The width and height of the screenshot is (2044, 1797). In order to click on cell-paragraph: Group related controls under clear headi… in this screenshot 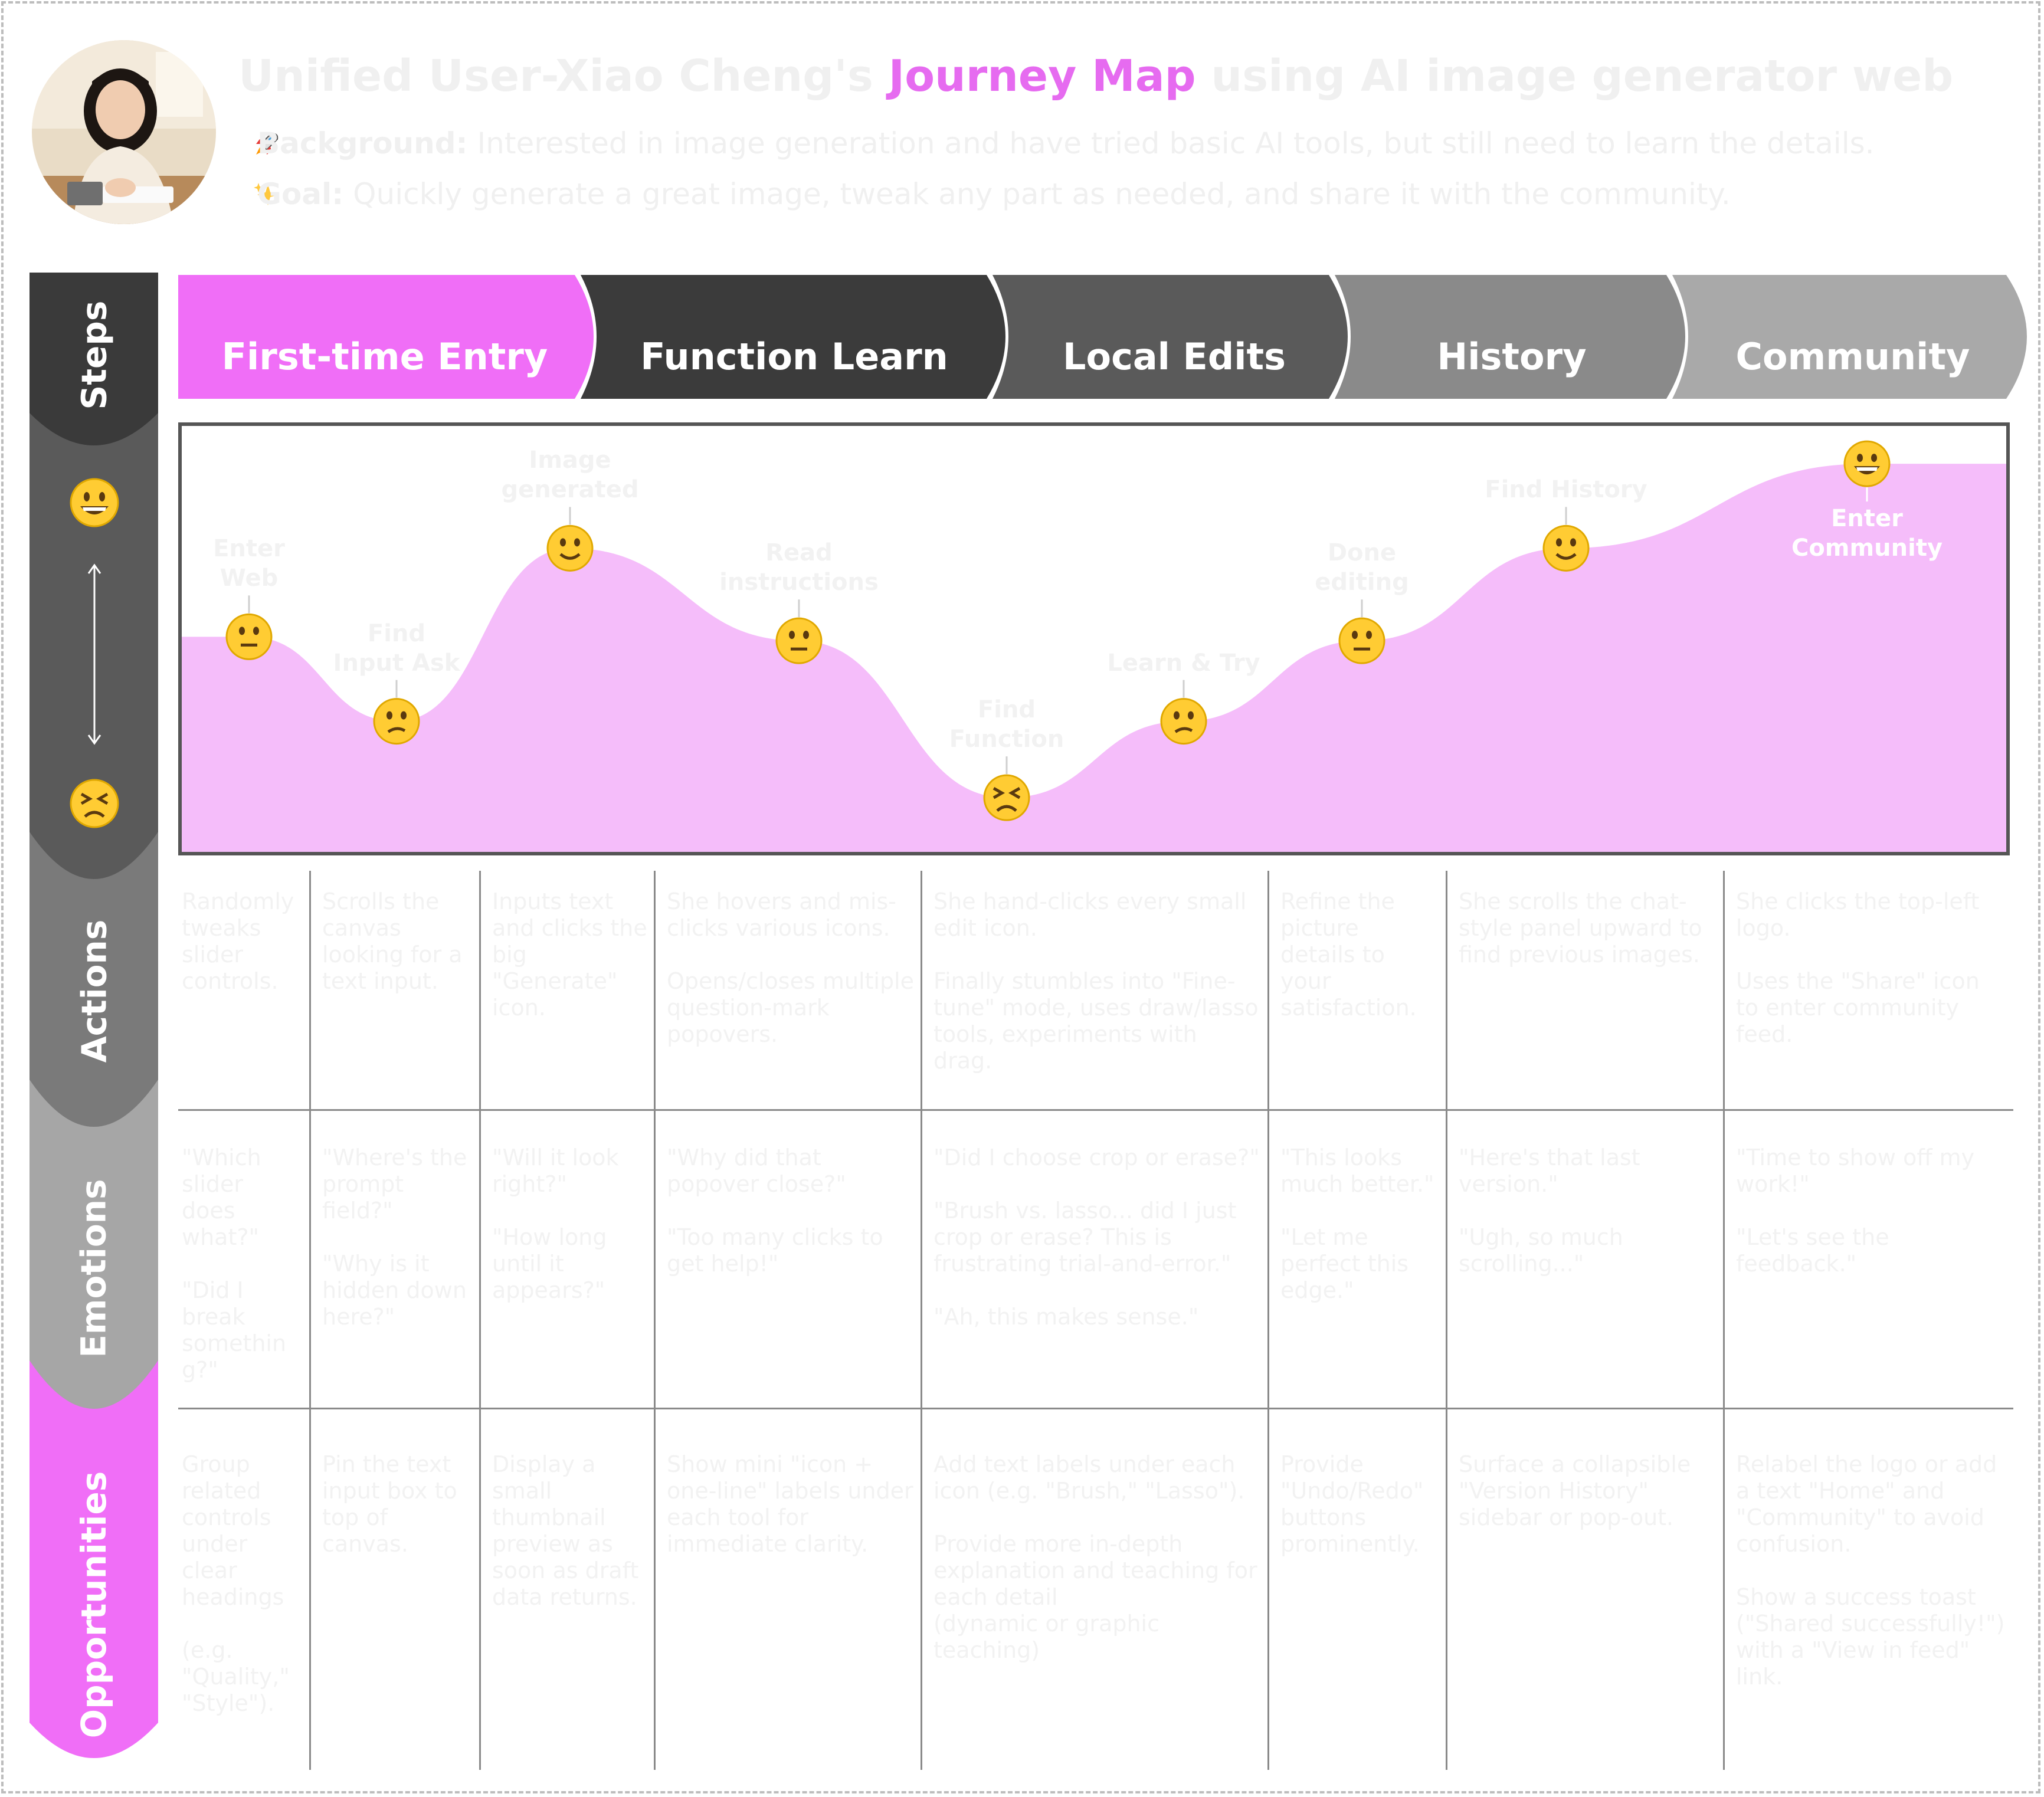, I will do `click(233, 1530)`.